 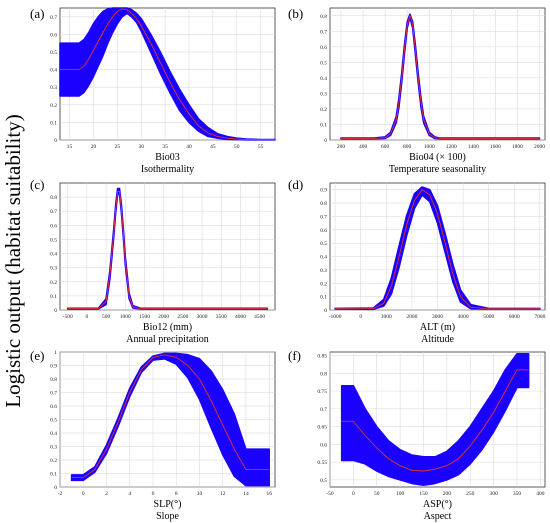 What do you see at coordinates (269, 494) in the screenshot?
I see `x-tick-label: 16` at bounding box center [269, 494].